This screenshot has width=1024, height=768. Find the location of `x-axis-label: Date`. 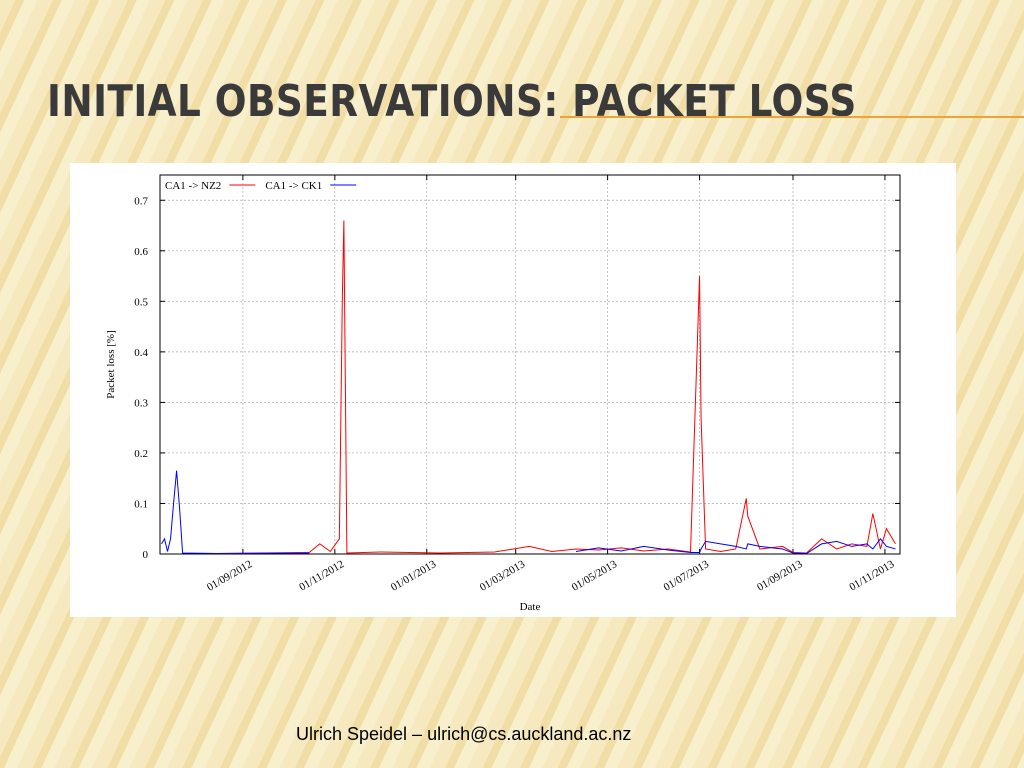

x-axis-label: Date is located at coordinates (530, 607).